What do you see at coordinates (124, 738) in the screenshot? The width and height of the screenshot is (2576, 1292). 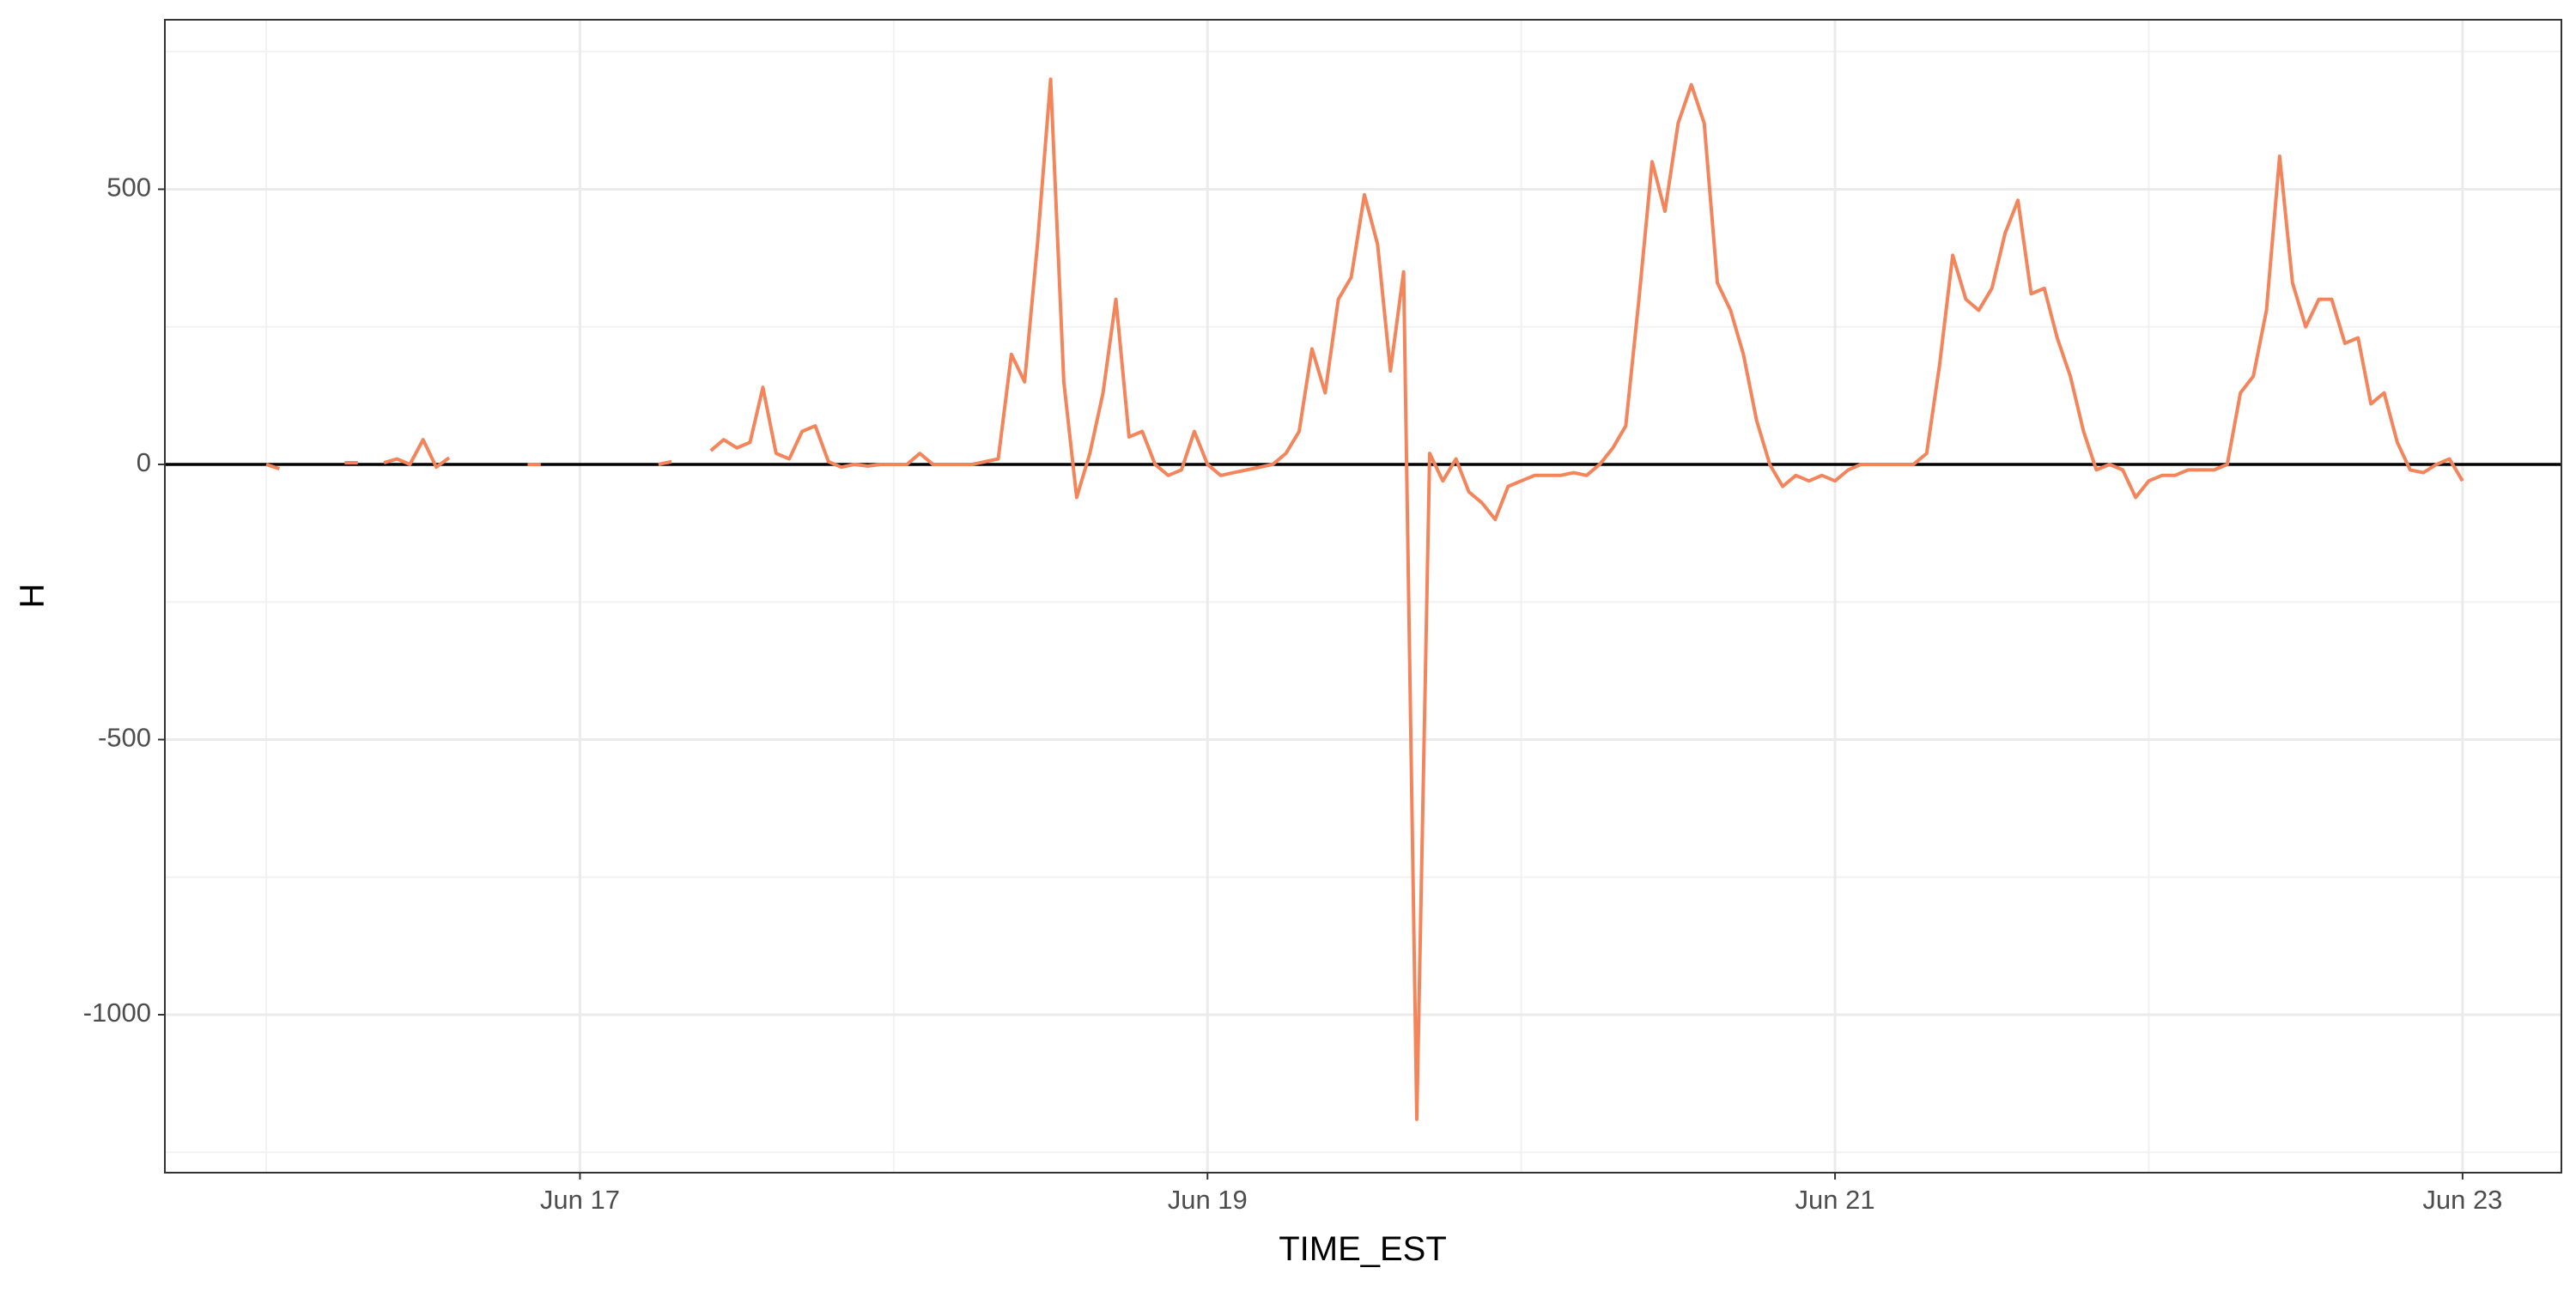 I see `y-tick-label: -500` at bounding box center [124, 738].